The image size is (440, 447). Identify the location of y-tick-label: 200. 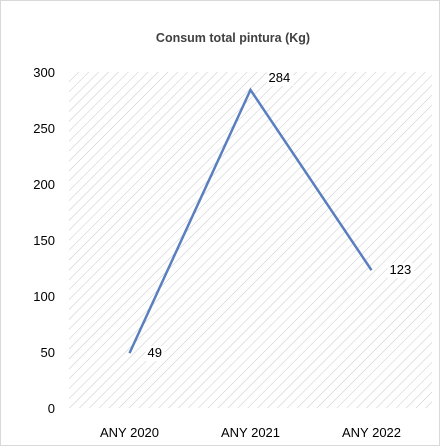
(44, 184).